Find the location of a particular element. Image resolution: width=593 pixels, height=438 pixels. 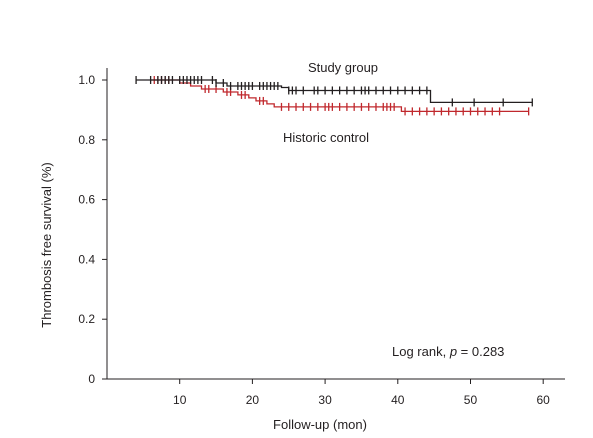

y-tick-label: 1.0 is located at coordinates (86, 80).